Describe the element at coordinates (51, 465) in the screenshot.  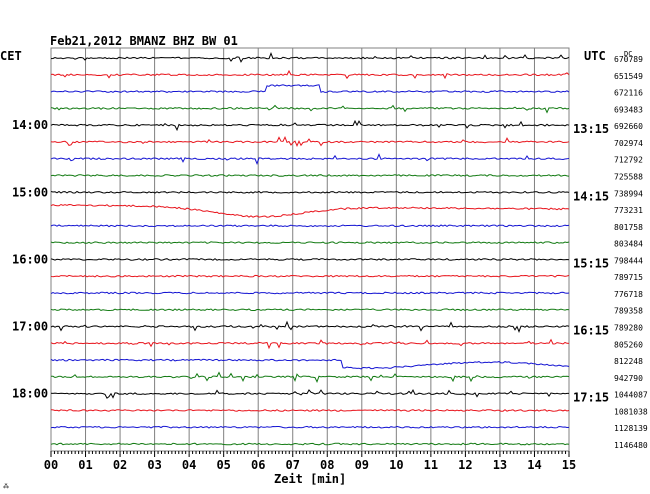
I see `x-tick-label: 00` at that location.